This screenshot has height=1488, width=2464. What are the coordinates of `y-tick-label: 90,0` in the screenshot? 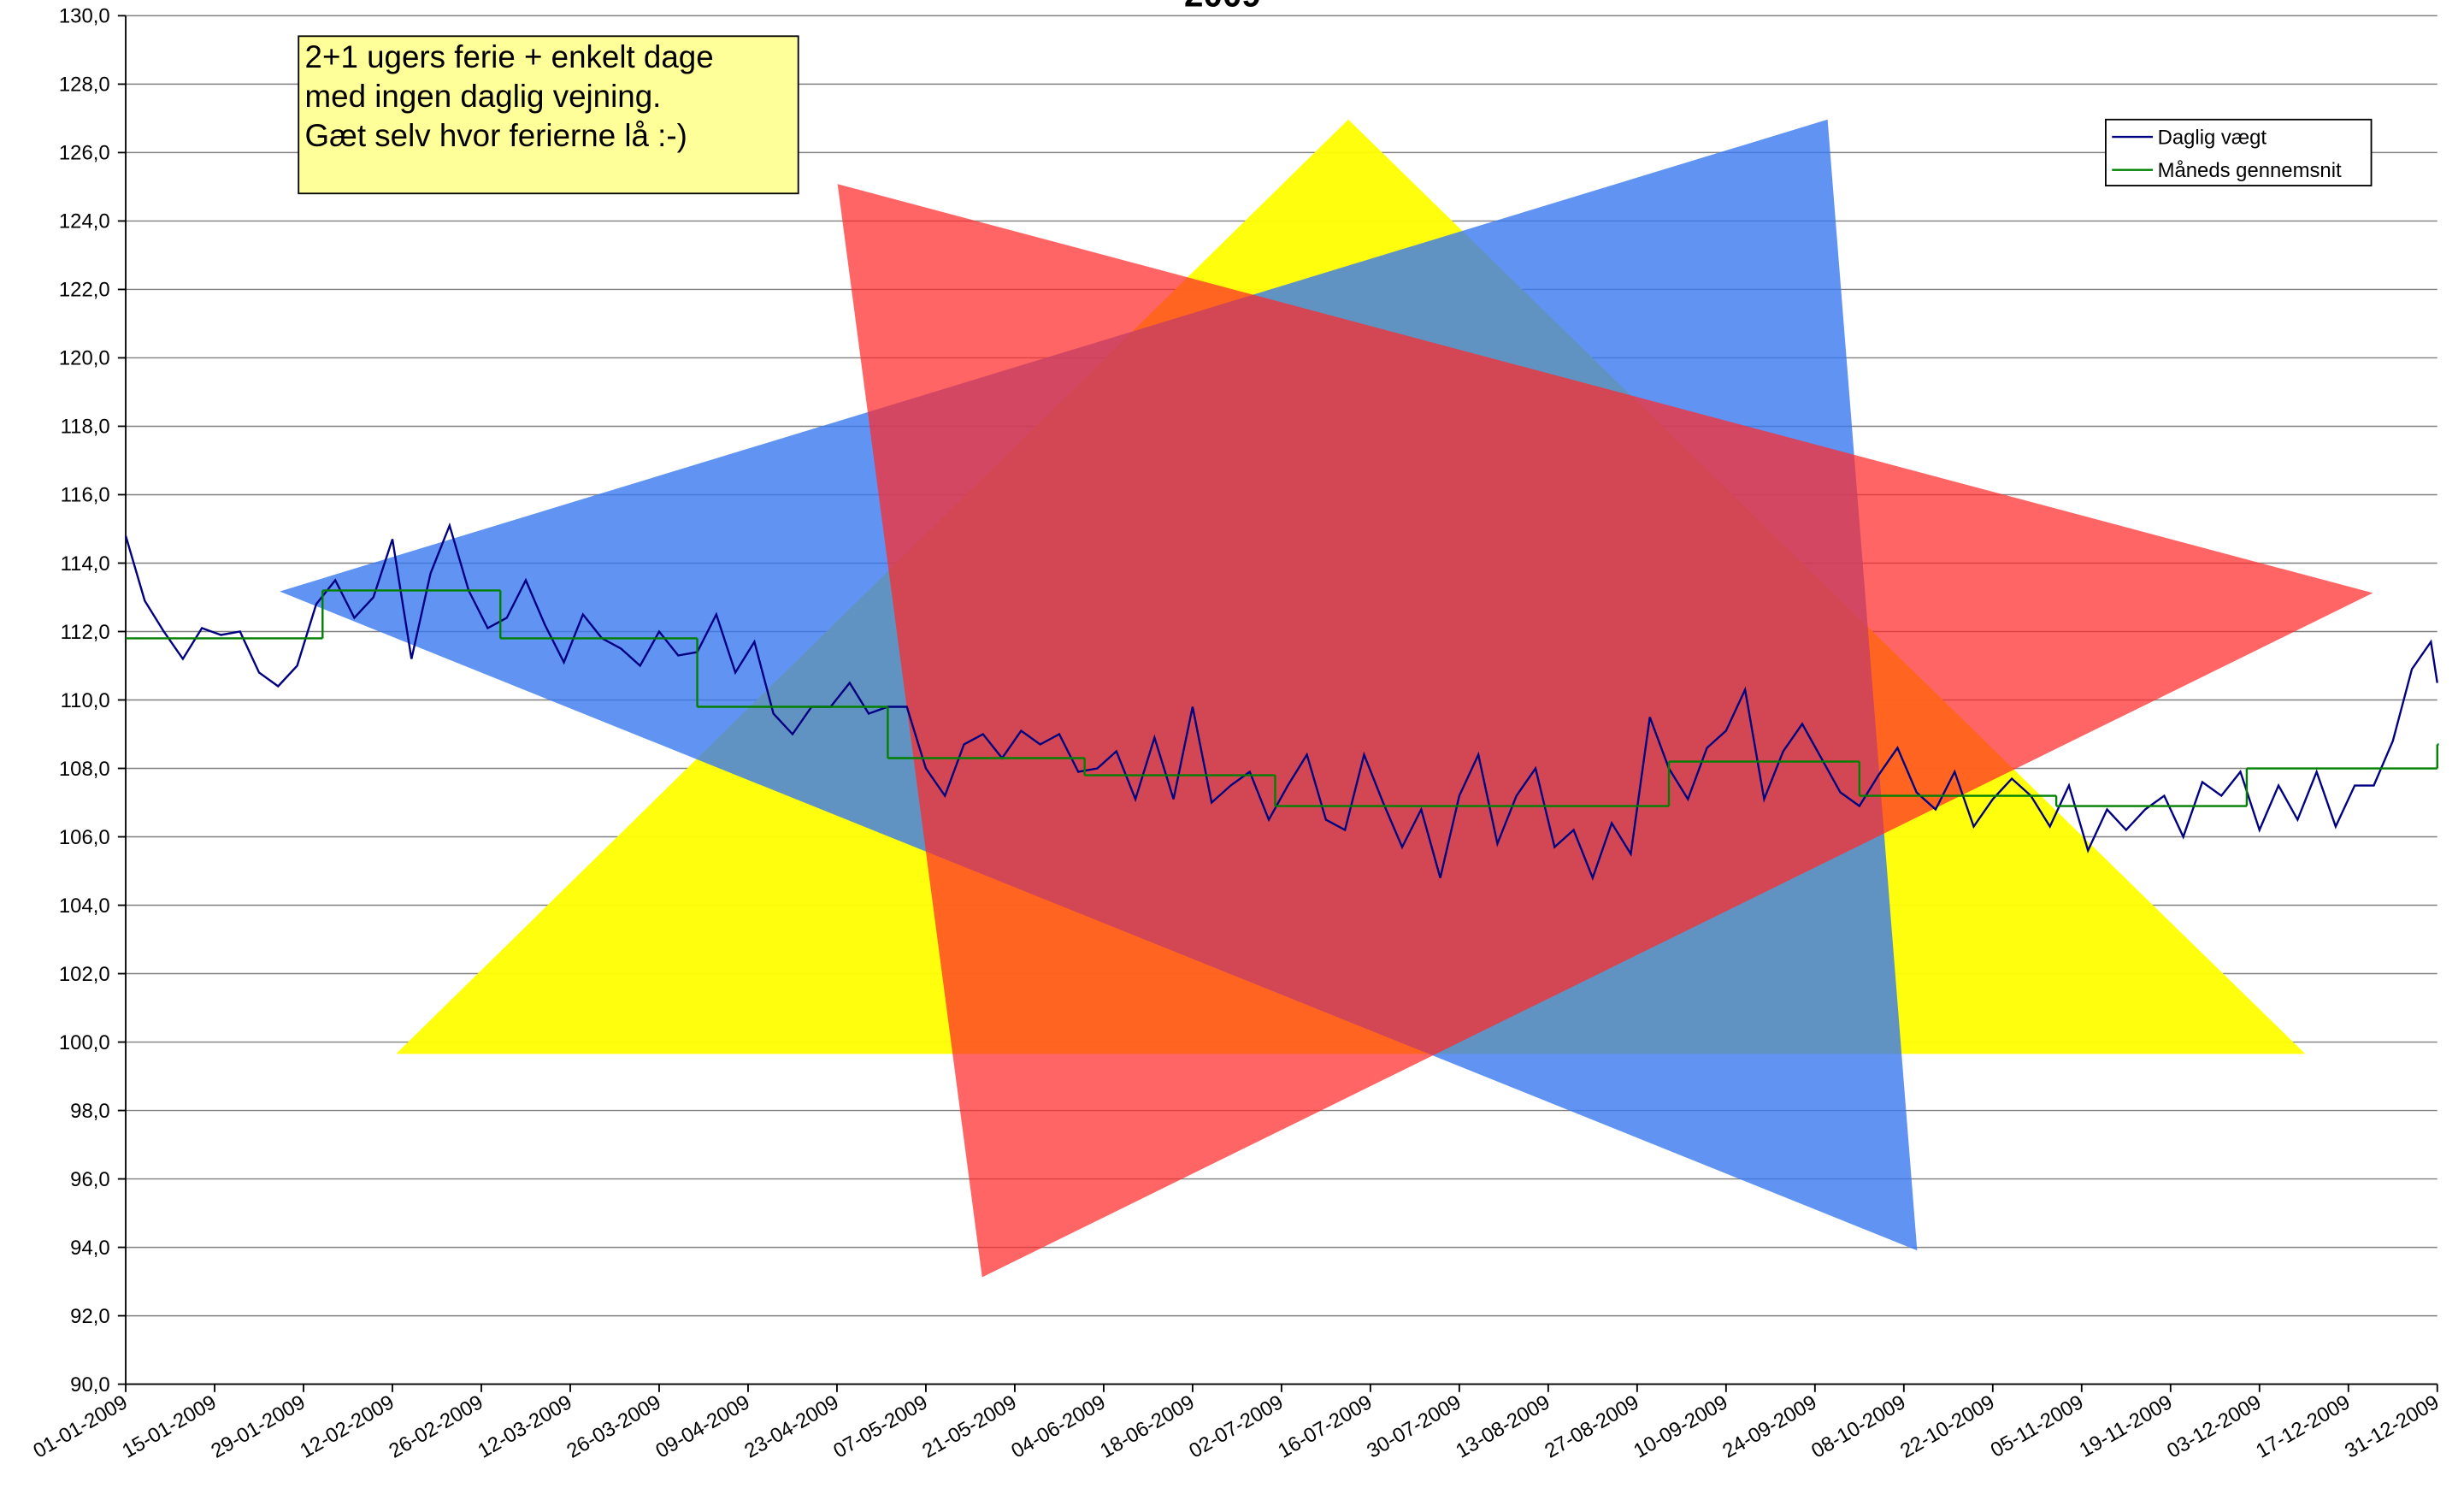 It's located at (89, 1385).